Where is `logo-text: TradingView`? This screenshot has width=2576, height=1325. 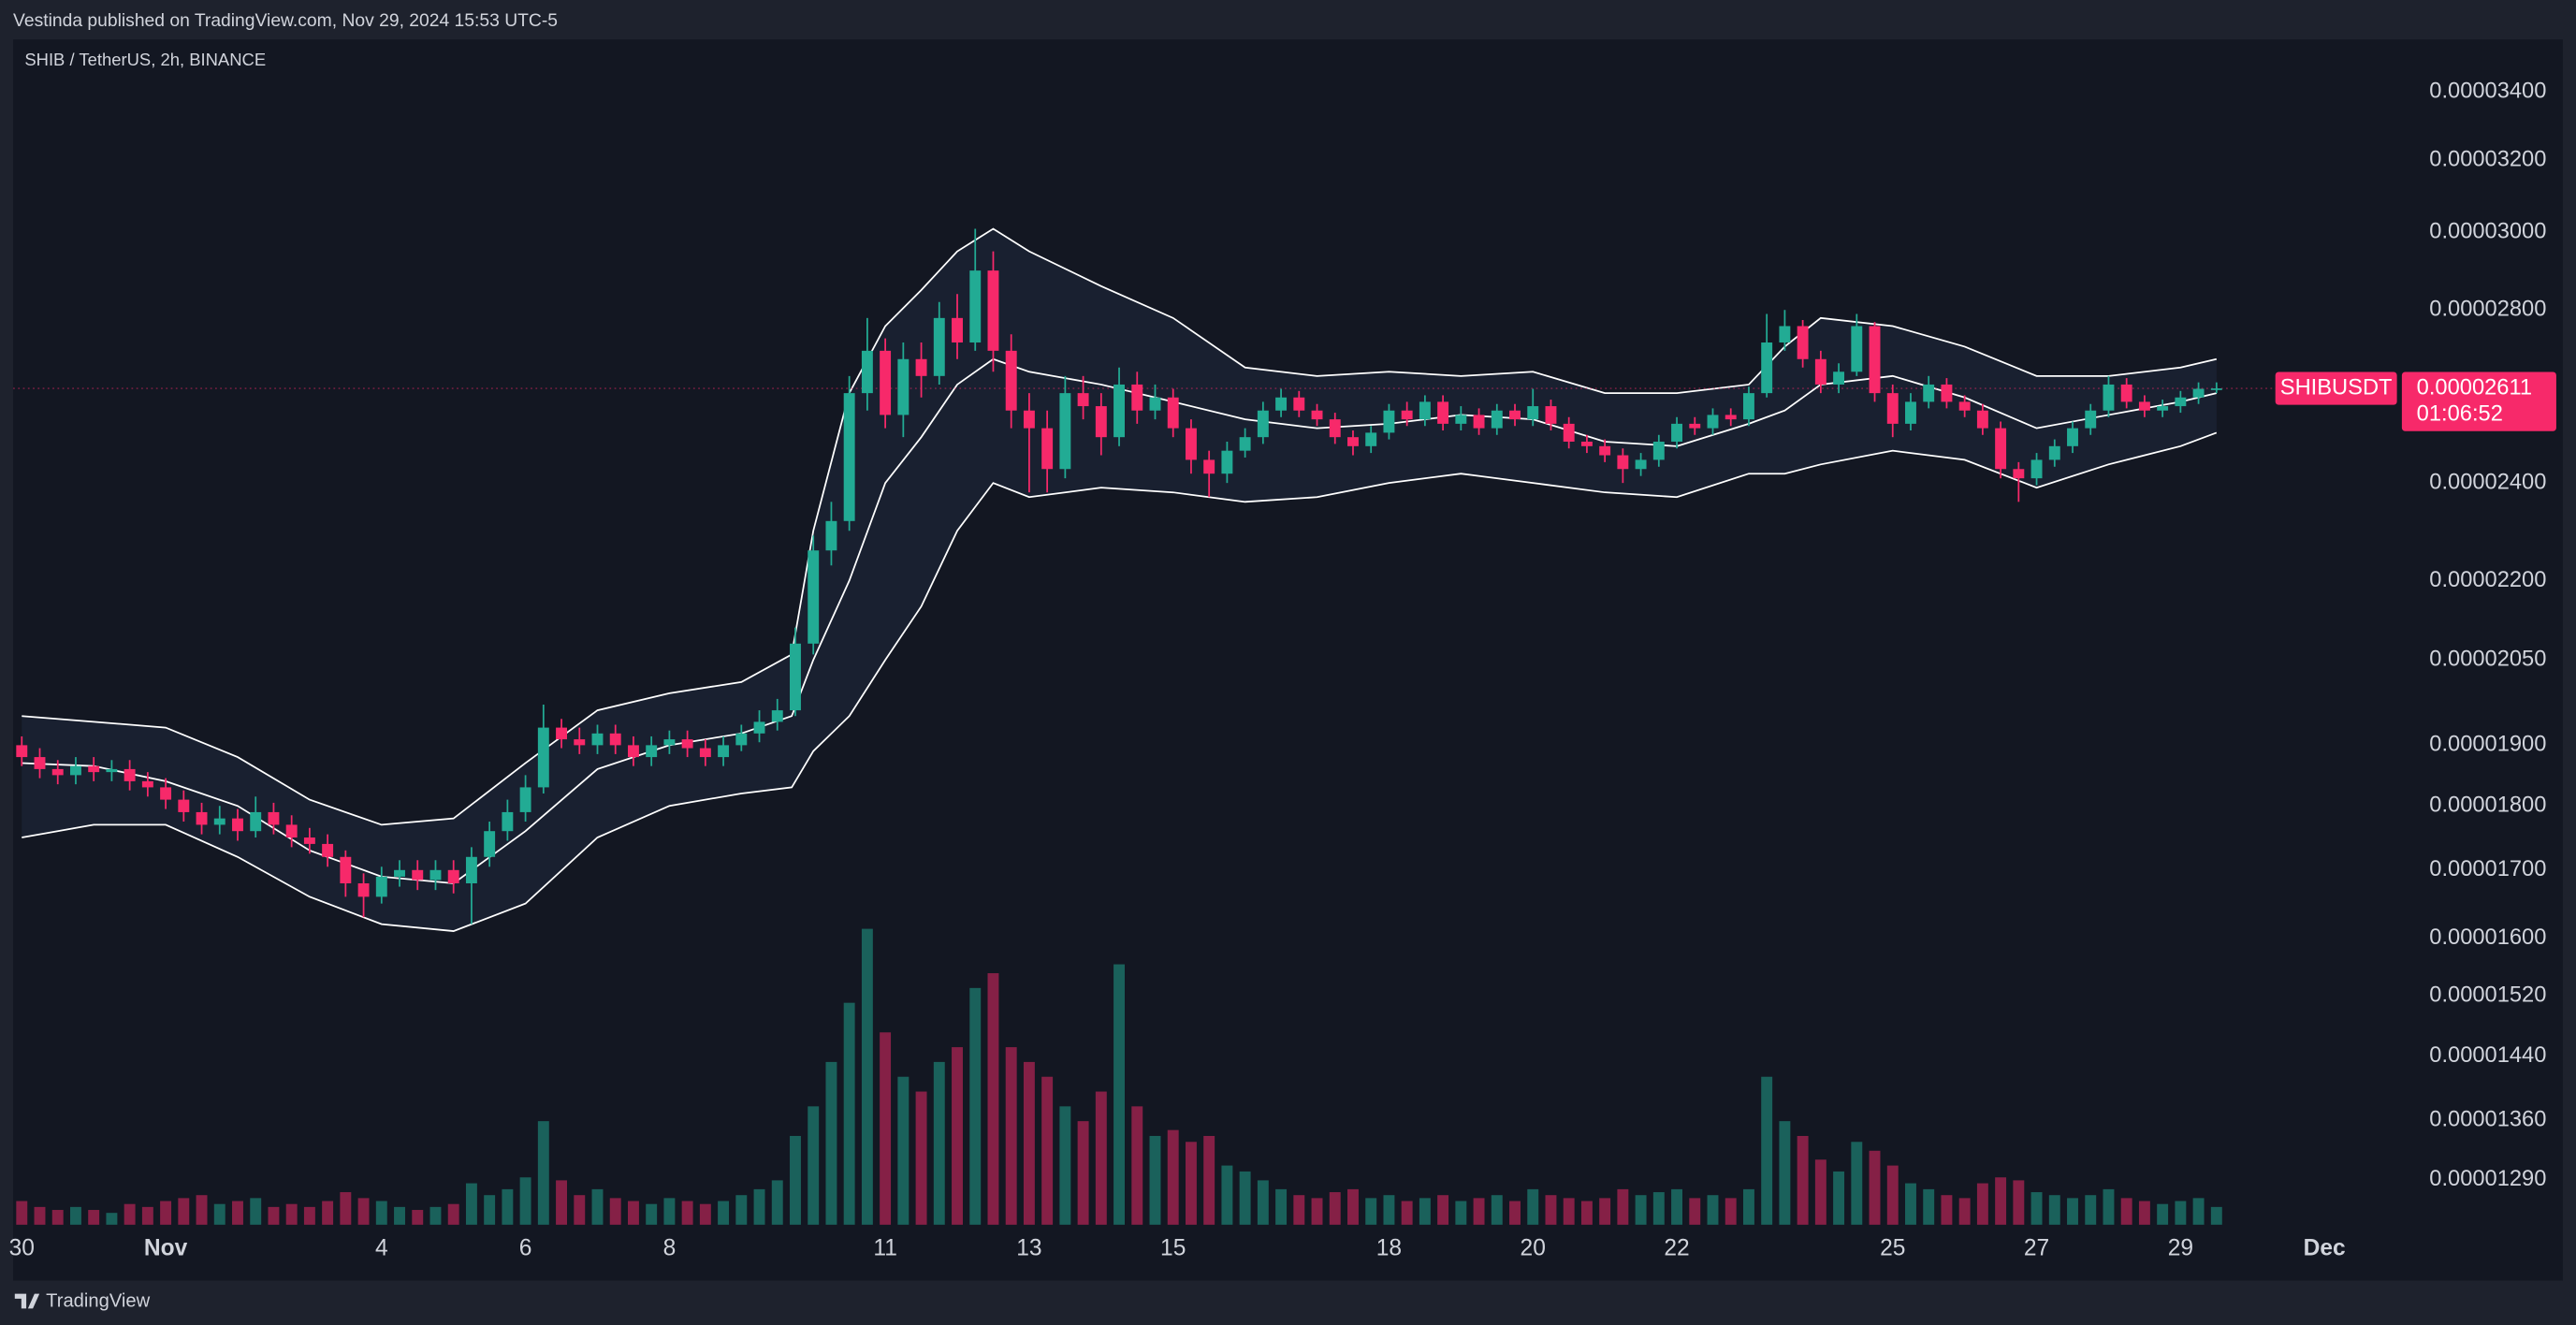 logo-text: TradingView is located at coordinates (98, 1302).